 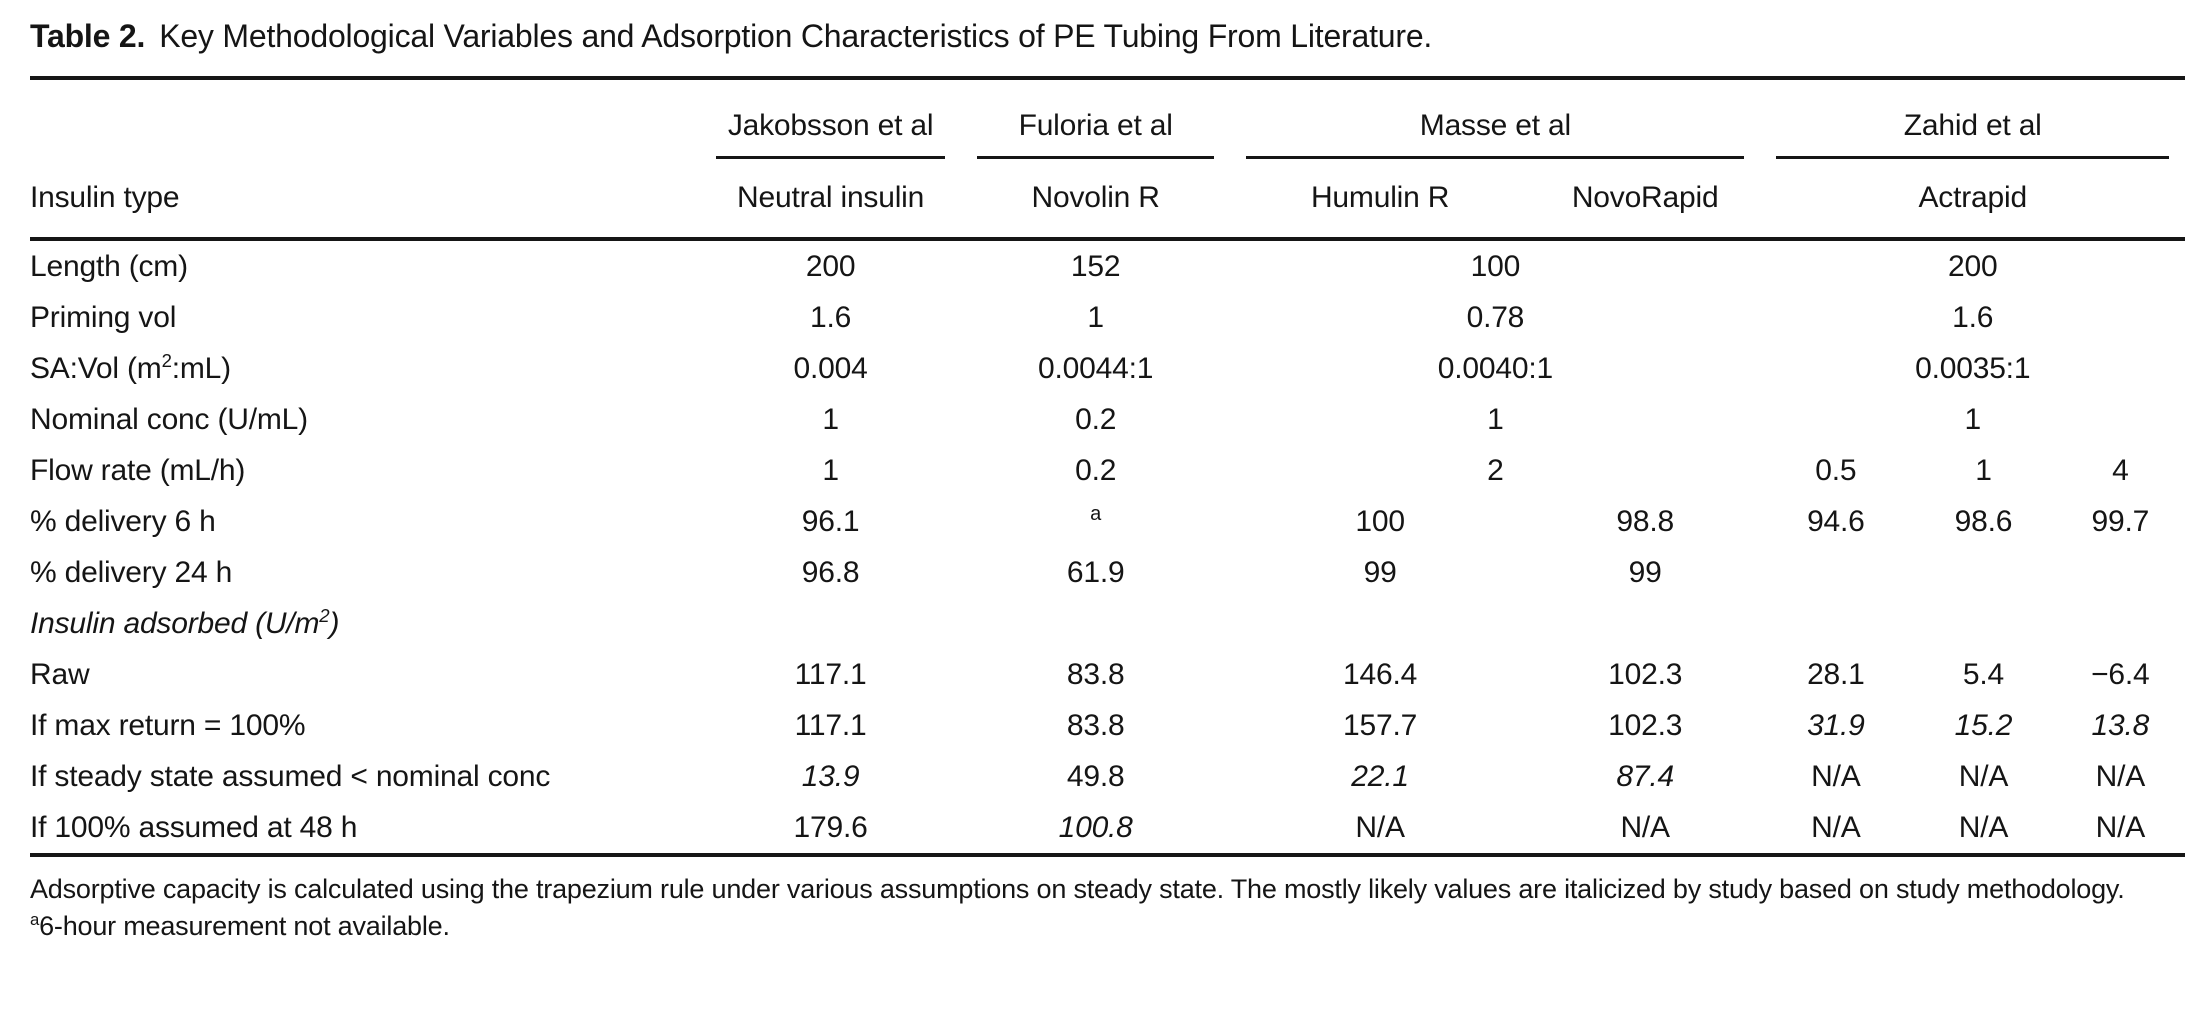 I want to click on cell-fuloria: a, so click(x=1095, y=521).